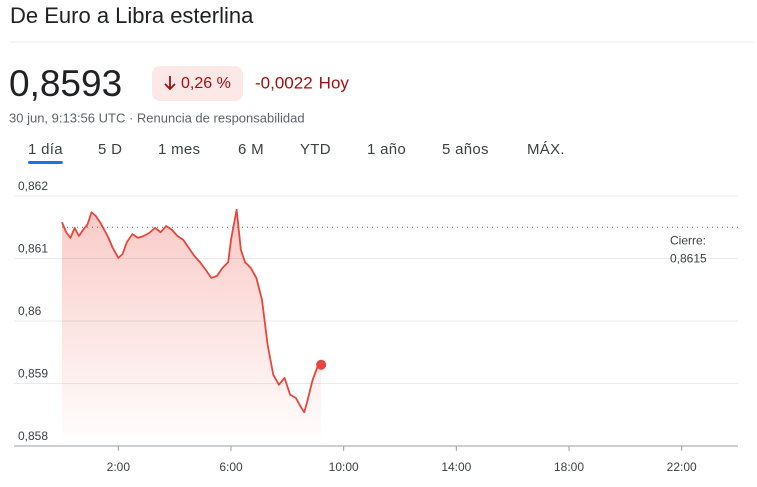 Image resolution: width=757 pixels, height=487 pixels. I want to click on y-tick-label: 0,862, so click(33, 186).